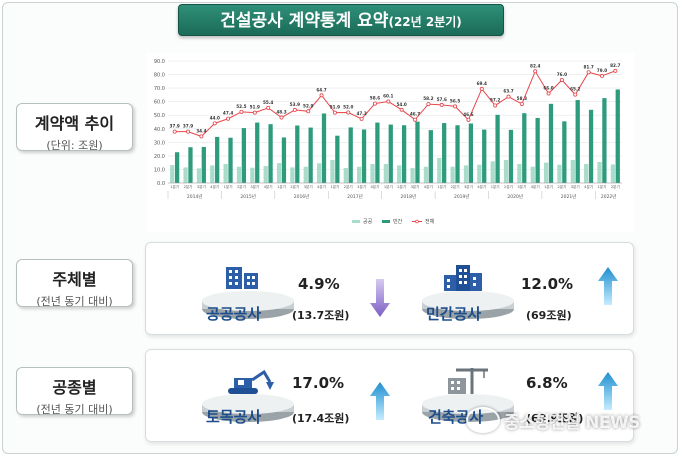 Image resolution: width=680 pixels, height=456 pixels. What do you see at coordinates (241, 106) in the screenshot?
I see `data-label-total: 52.5` at bounding box center [241, 106].